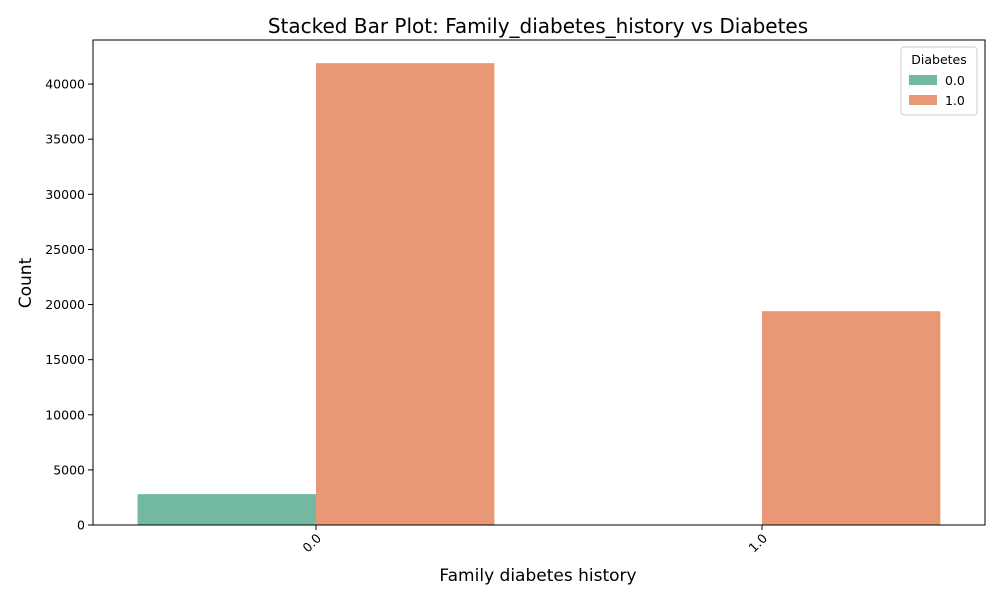  What do you see at coordinates (65, 414) in the screenshot?
I see `y-tick-label: 10000` at bounding box center [65, 414].